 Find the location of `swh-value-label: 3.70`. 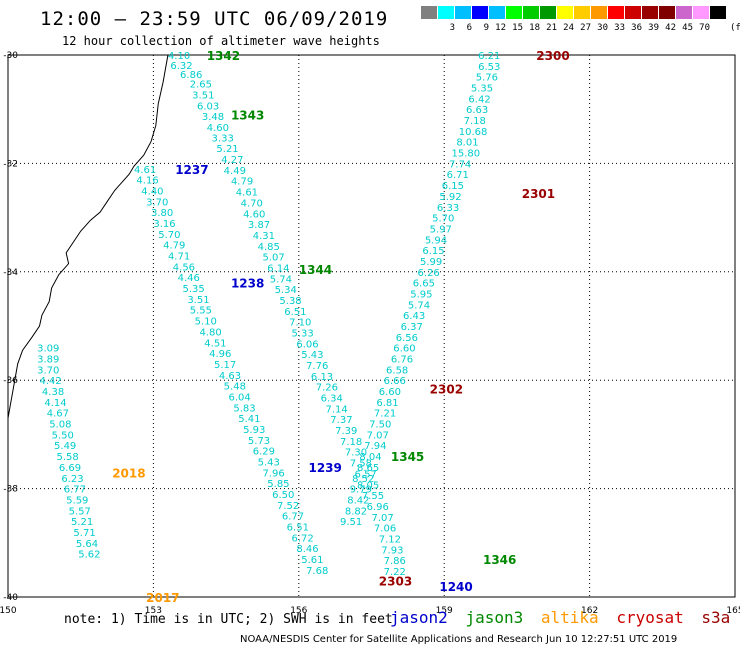

swh-value-label: 3.70 is located at coordinates (157, 202).